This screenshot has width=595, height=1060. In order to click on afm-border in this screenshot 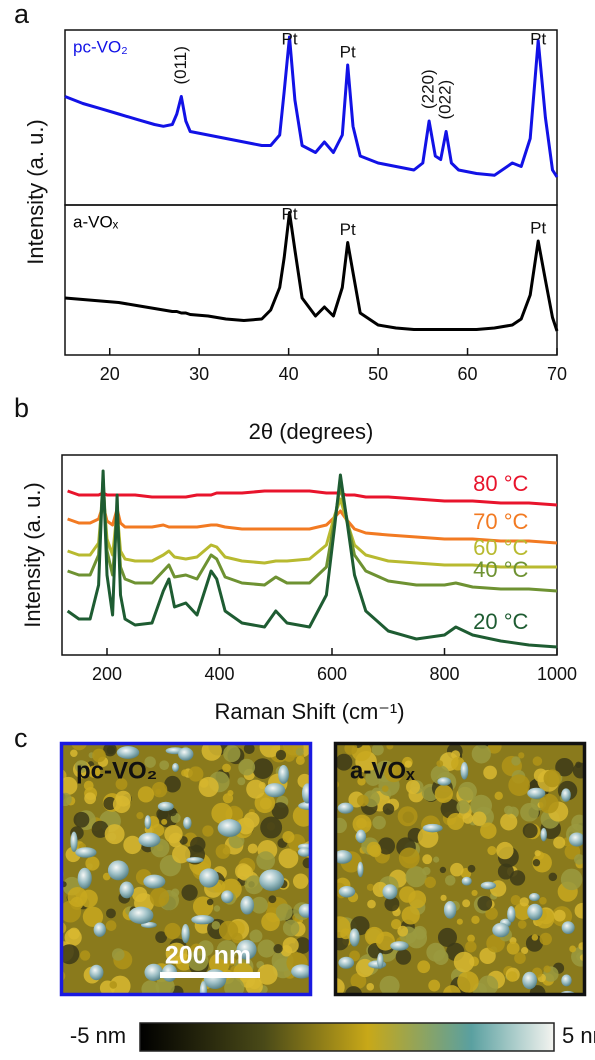, I will do `click(460, 869)`.